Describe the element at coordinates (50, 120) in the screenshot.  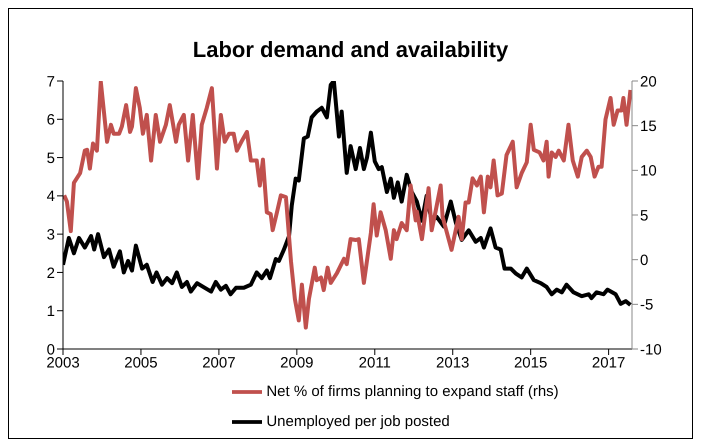
I see `y-tick-label: 6` at that location.